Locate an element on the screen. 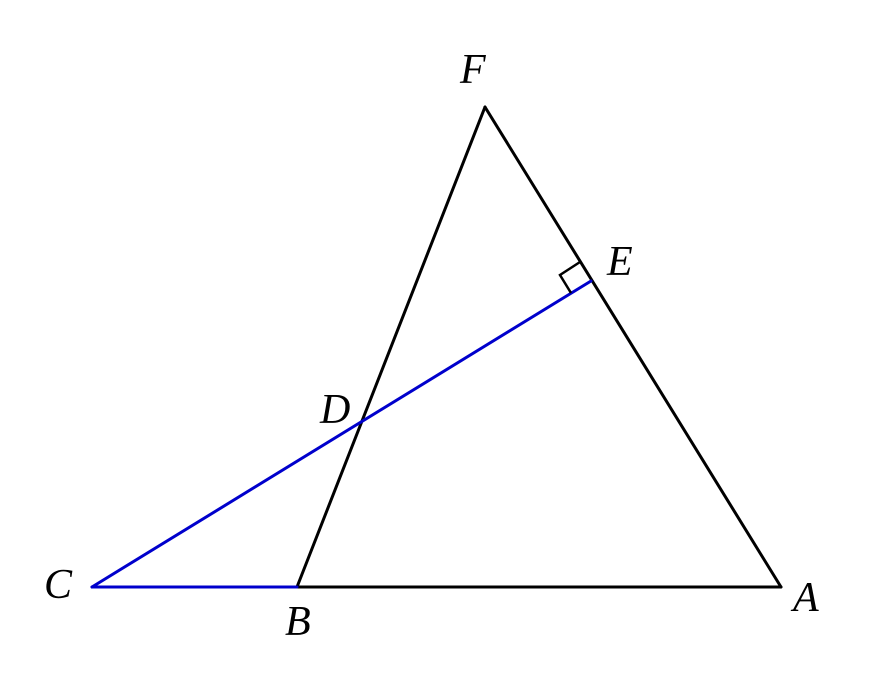  label-e: E is located at coordinates (619, 262).